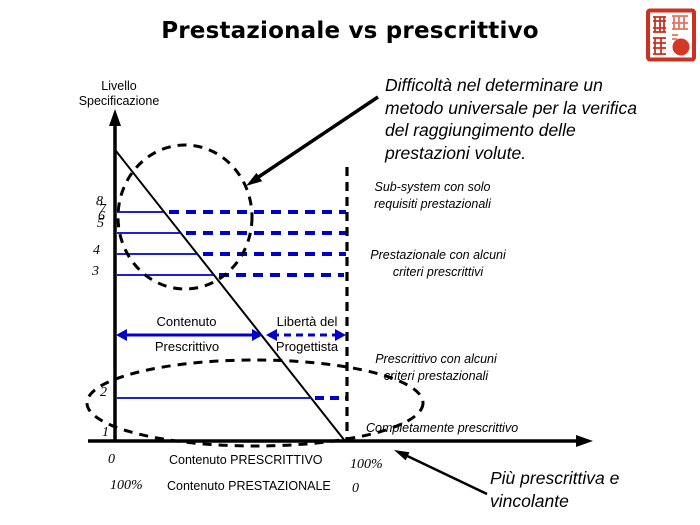 The height and width of the screenshot is (525, 700). I want to click on label-sub-system-line1: Sub-system con solo, so click(432, 187).